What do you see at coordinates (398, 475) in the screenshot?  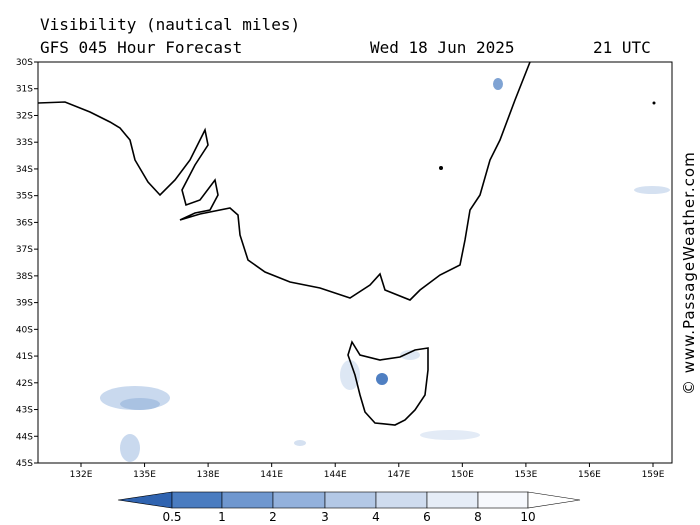 I see `lon-label: 147E` at bounding box center [398, 475].